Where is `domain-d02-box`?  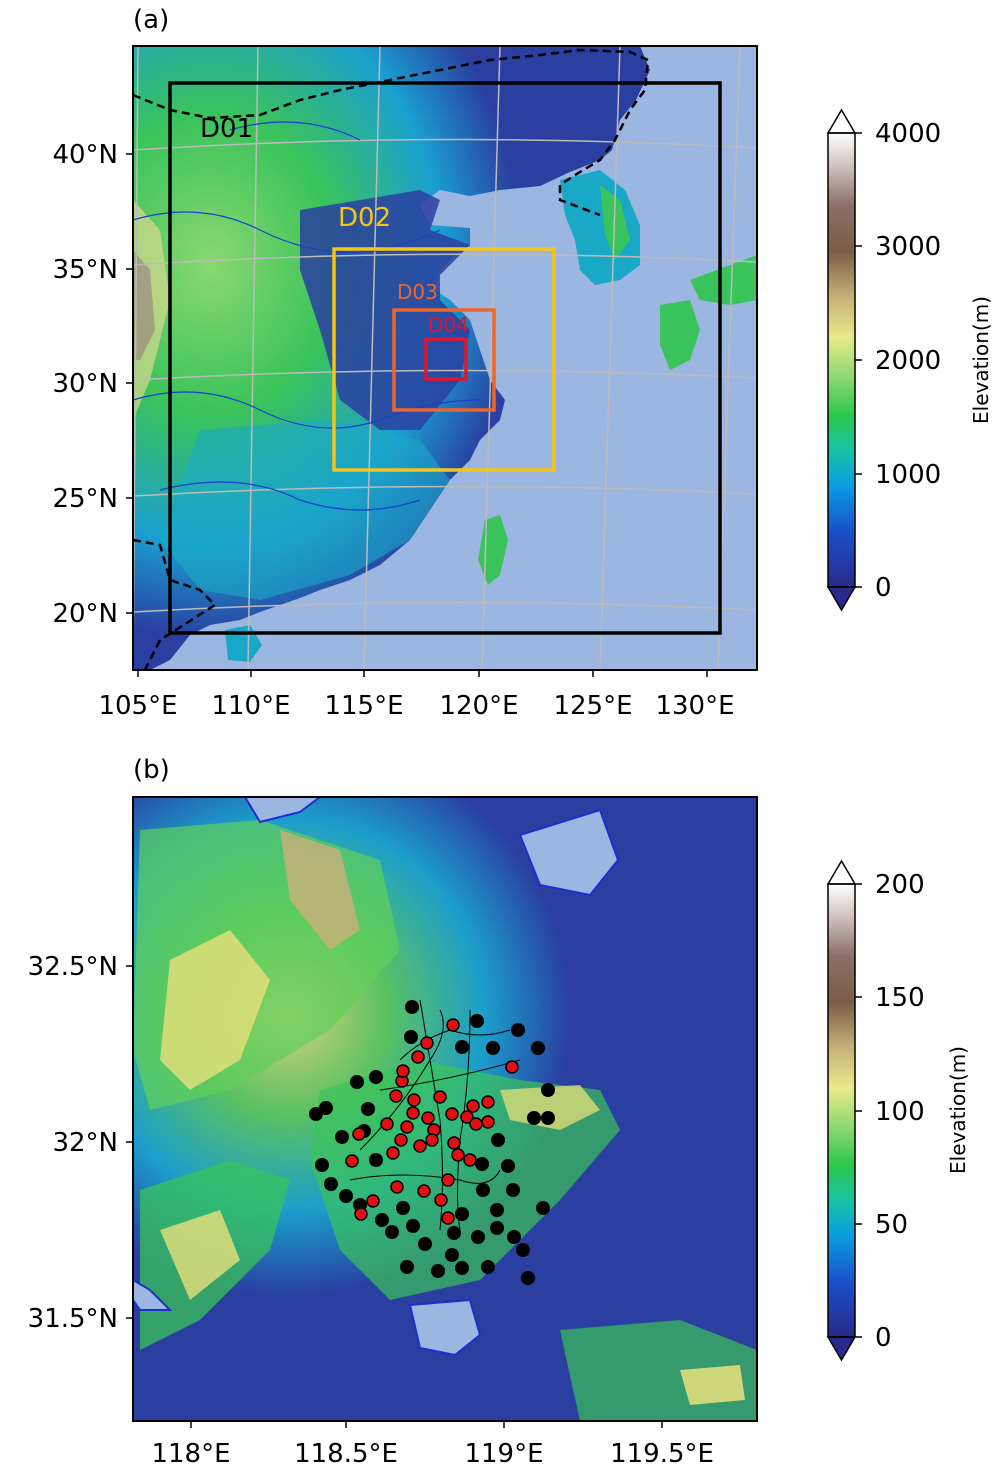 domain-d02-box is located at coordinates (444, 359).